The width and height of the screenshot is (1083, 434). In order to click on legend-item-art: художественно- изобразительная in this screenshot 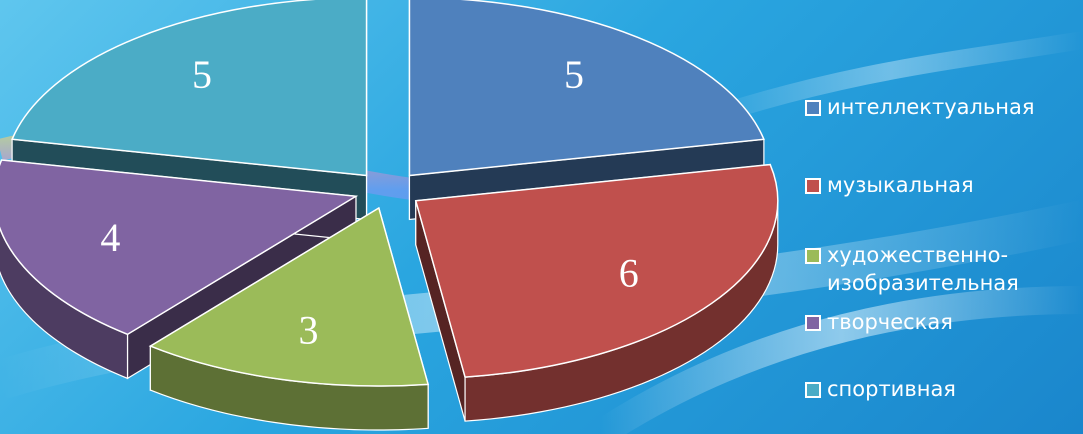, I will do `click(912, 269)`.